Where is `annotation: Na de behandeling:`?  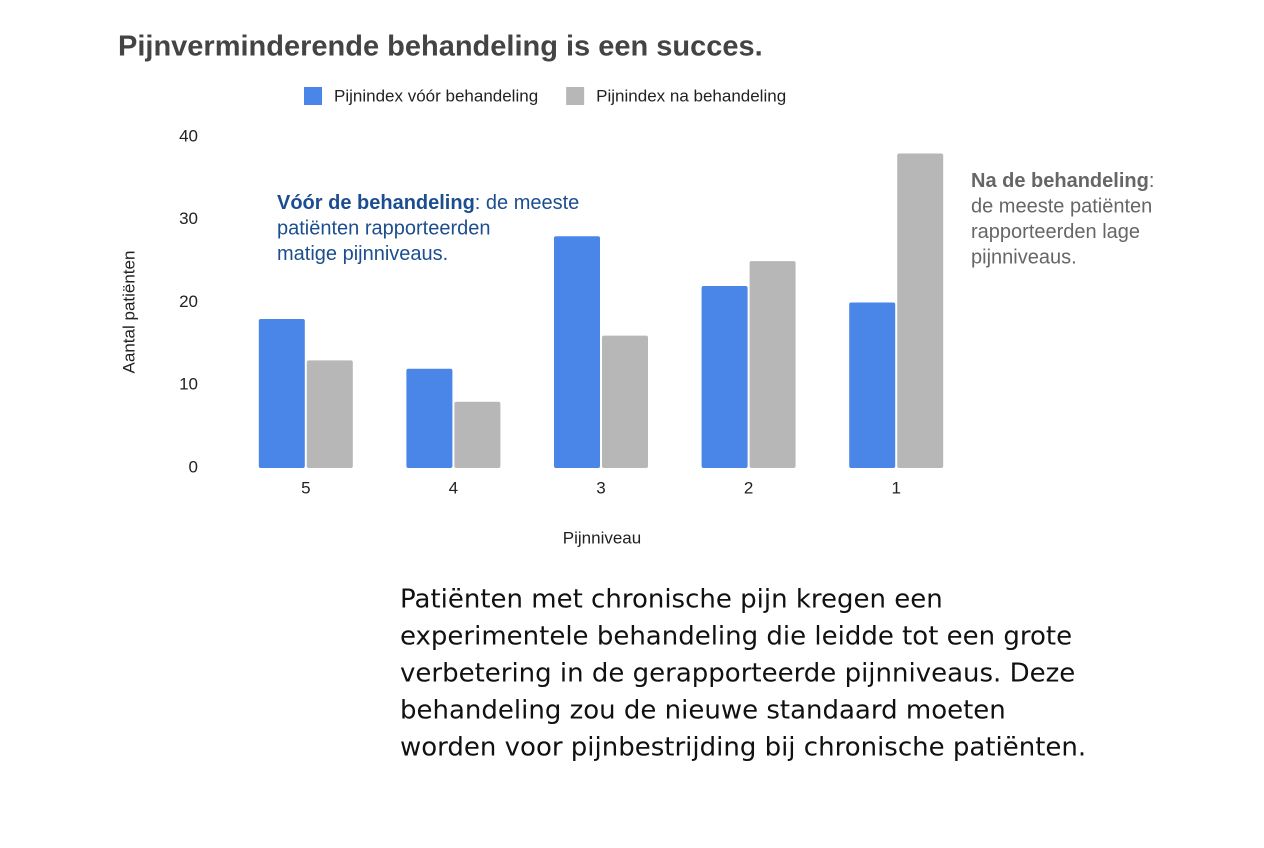 annotation: Na de behandeling: is located at coordinates (1062, 181).